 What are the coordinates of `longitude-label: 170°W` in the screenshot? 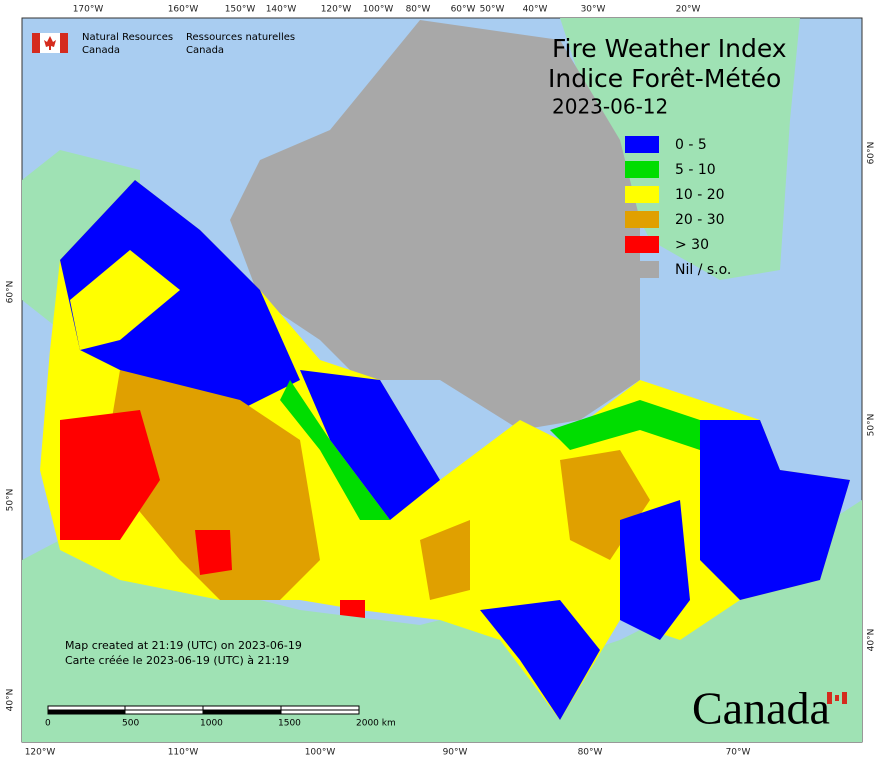 It's located at (88, 10).